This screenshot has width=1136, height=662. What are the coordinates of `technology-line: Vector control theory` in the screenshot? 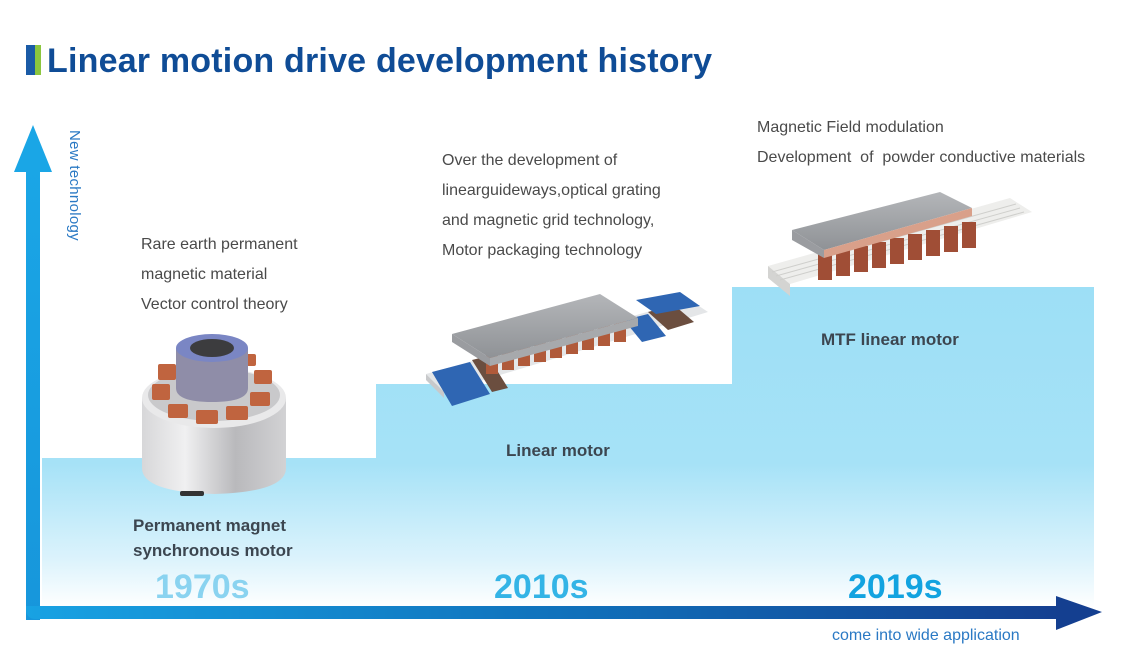 It's located at (214, 304).